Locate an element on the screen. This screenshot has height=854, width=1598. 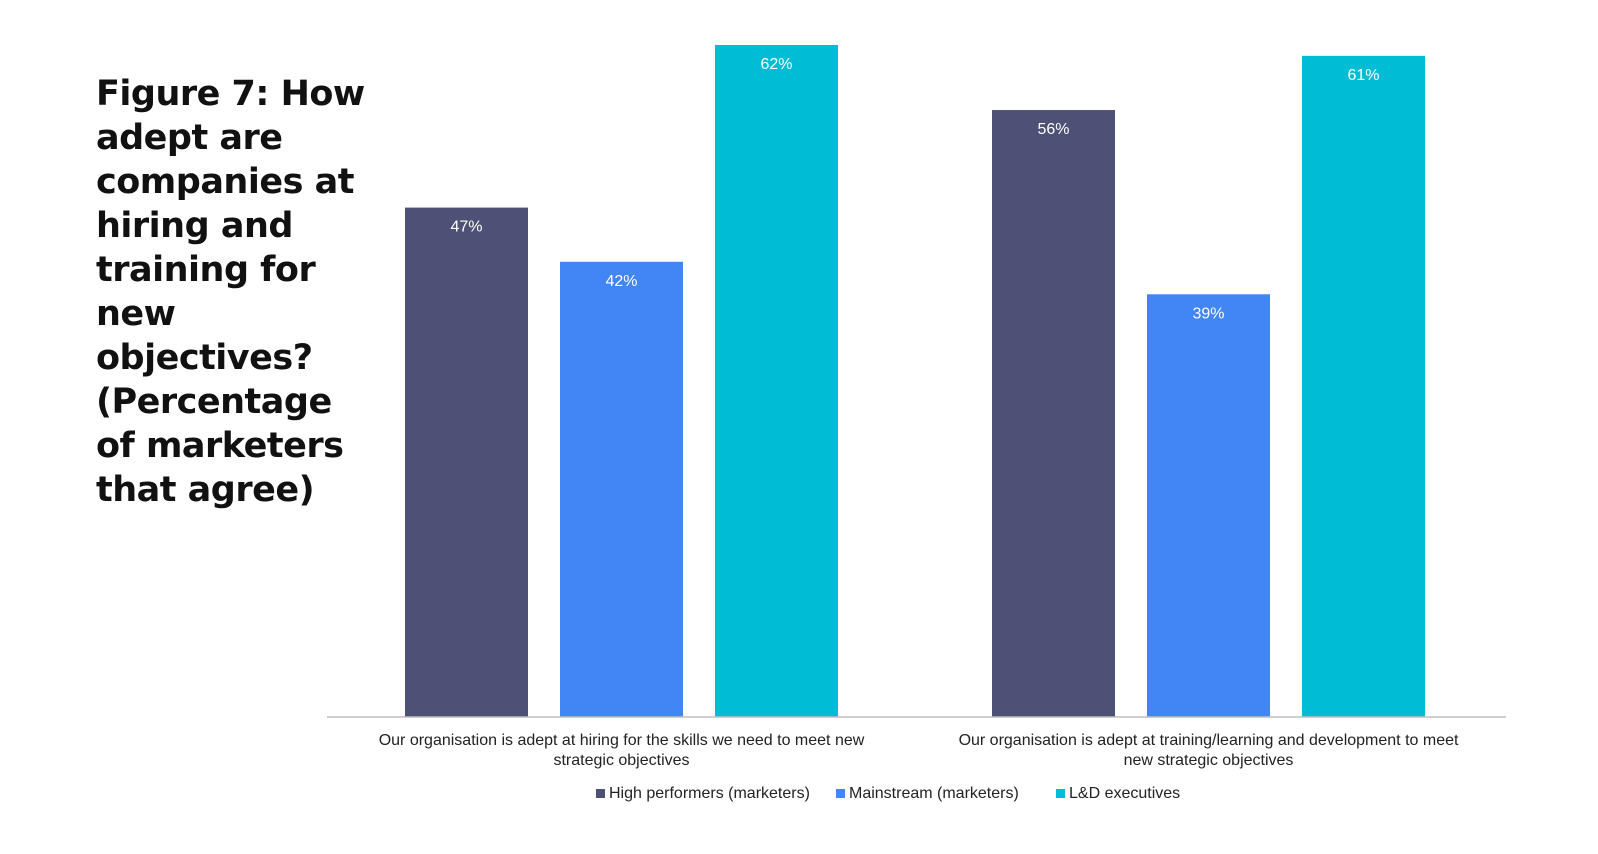
legend-item: Mainstream (marketers) is located at coordinates (927, 793).